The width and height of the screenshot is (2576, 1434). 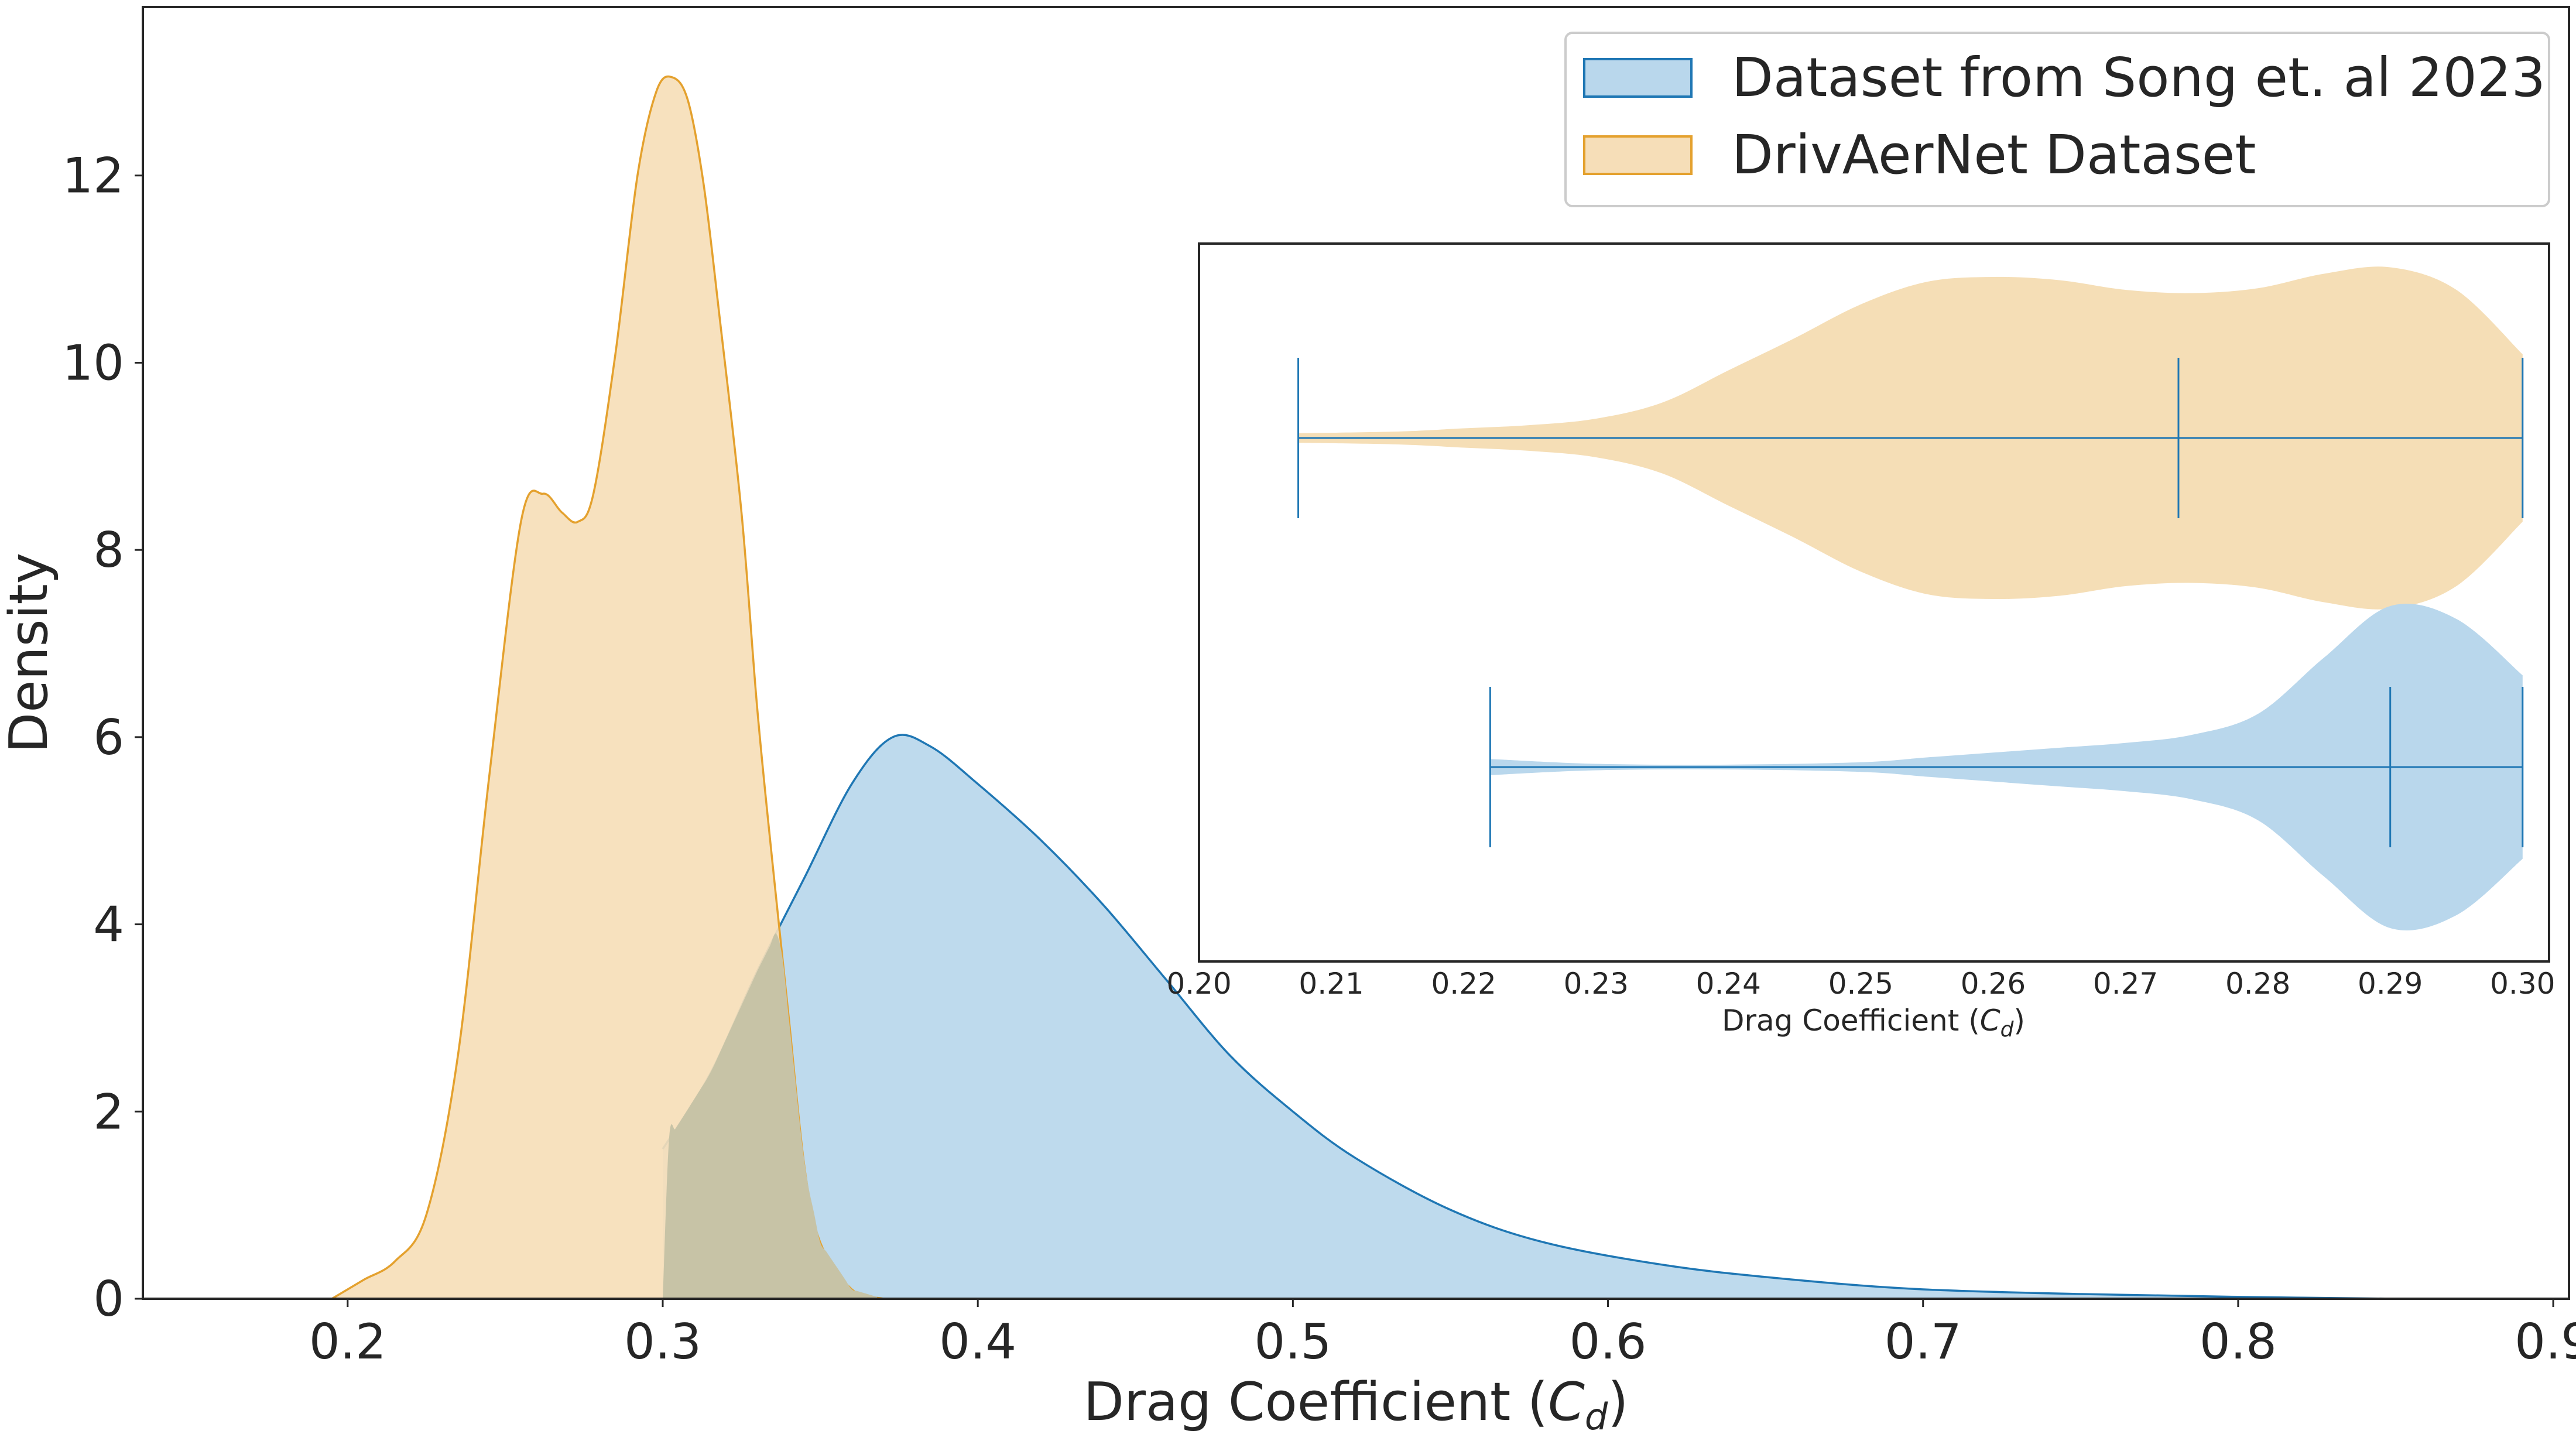 I want to click on main-y-ticks: 0 2 4 6 8 10 12, so click(x=102, y=737).